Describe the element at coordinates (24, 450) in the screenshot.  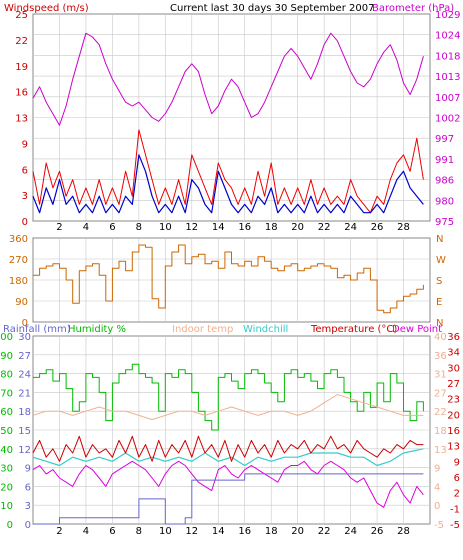
I see `rain-tick-label: 12` at that location.